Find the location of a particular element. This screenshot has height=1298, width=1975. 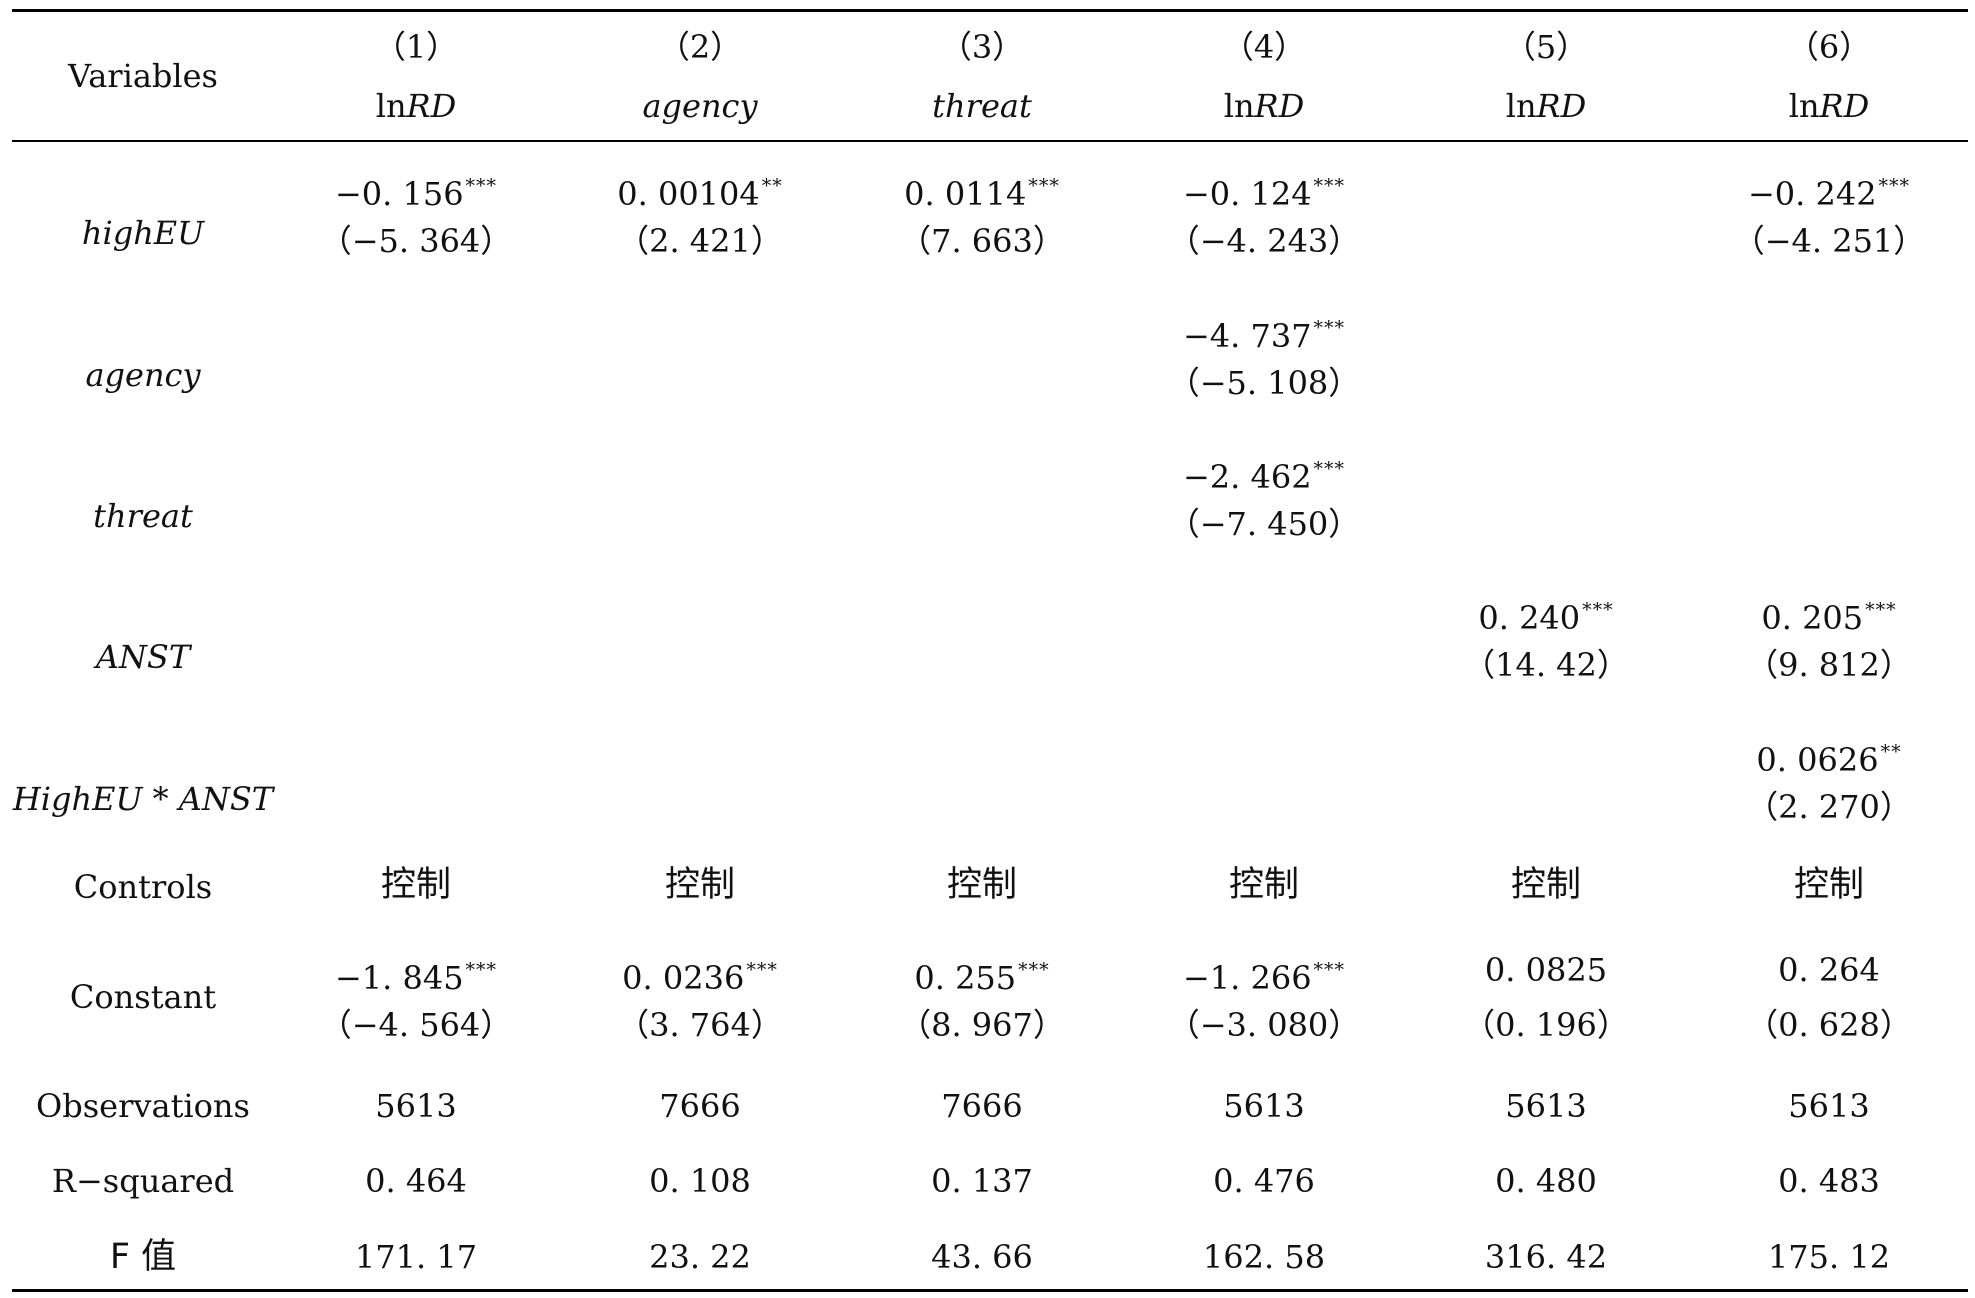

coefficient: 0. 0626 ** is located at coordinates (1829, 756).